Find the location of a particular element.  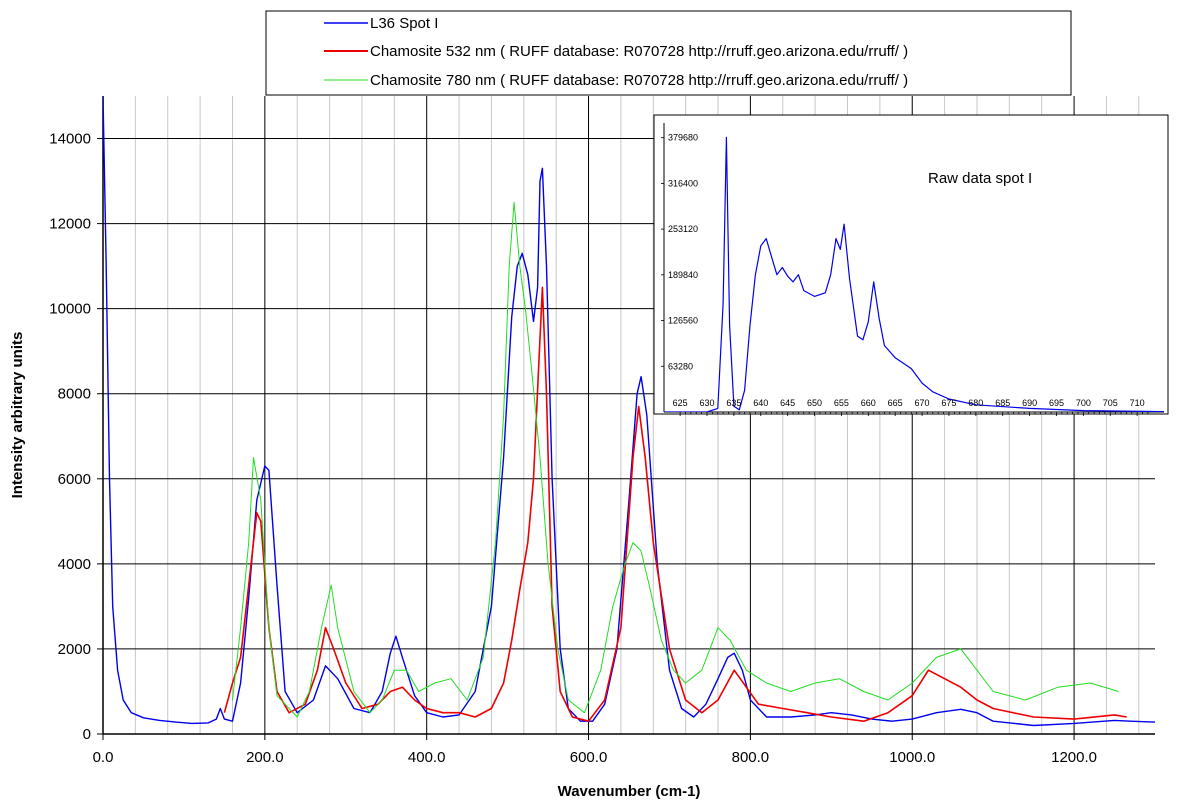

inset-x-tick-label: 665 is located at coordinates (895, 403).